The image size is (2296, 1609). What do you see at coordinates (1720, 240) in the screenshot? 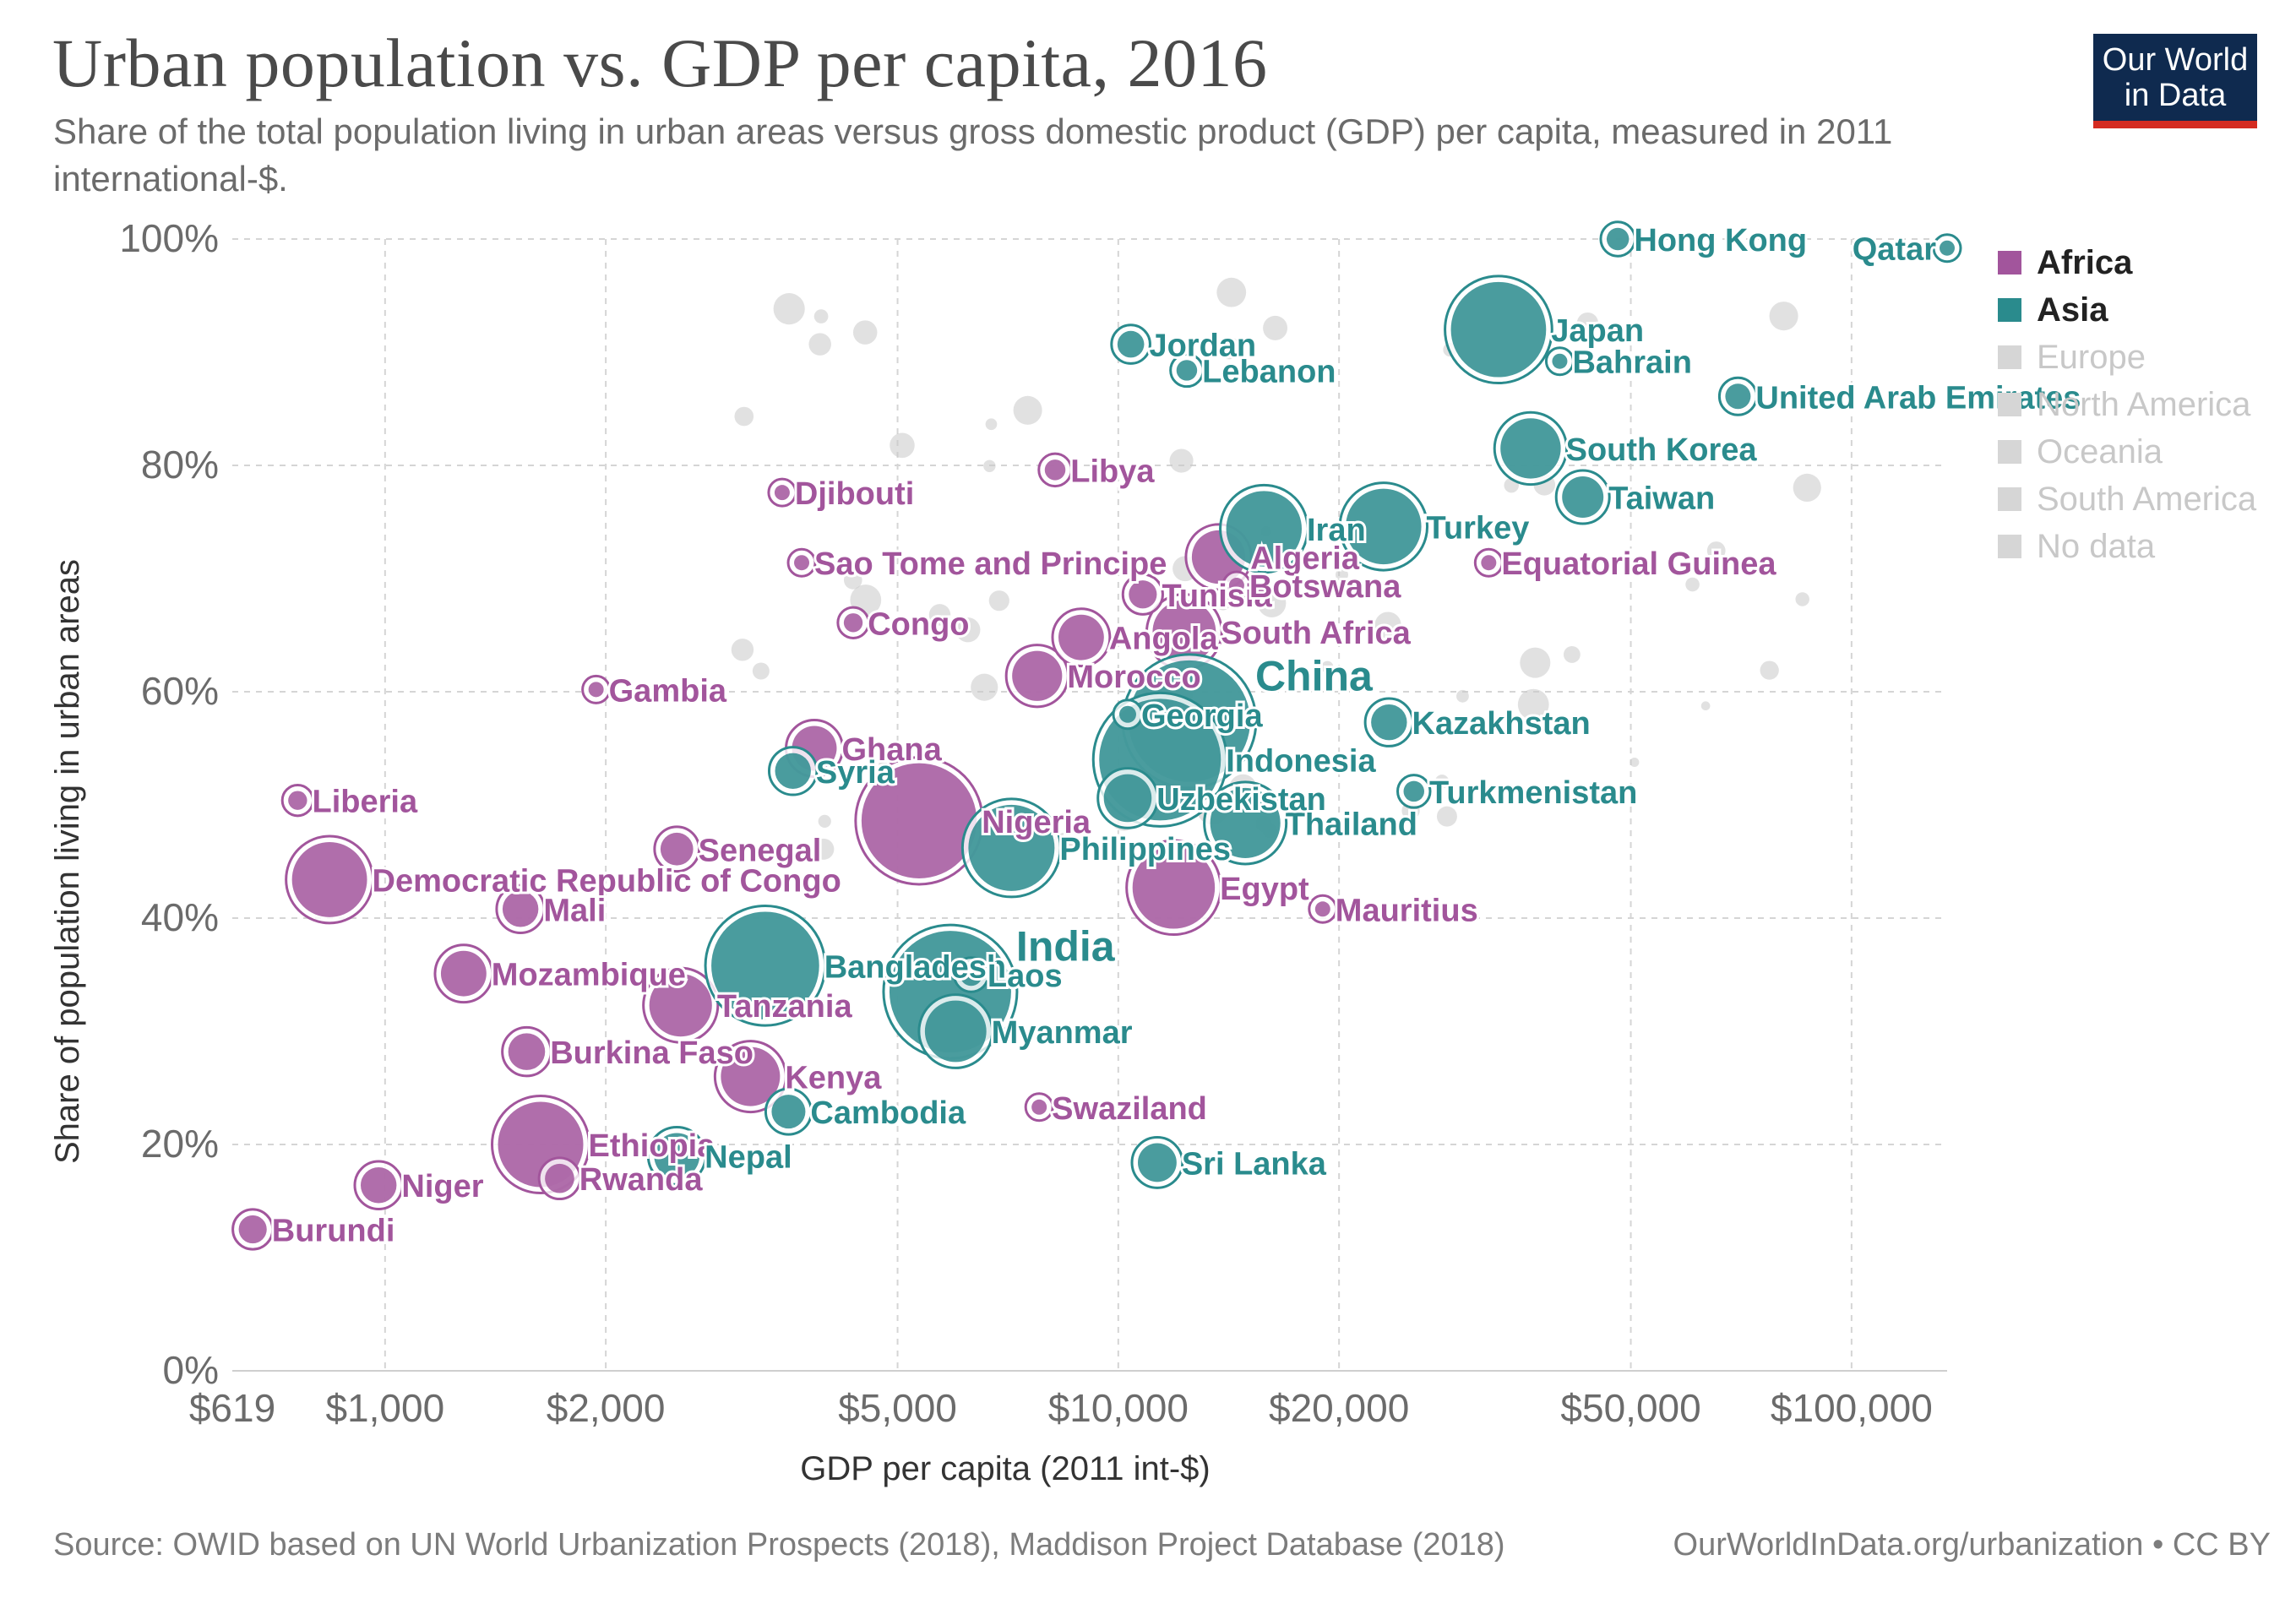
I see `point-label: Hong Kong` at bounding box center [1720, 240].